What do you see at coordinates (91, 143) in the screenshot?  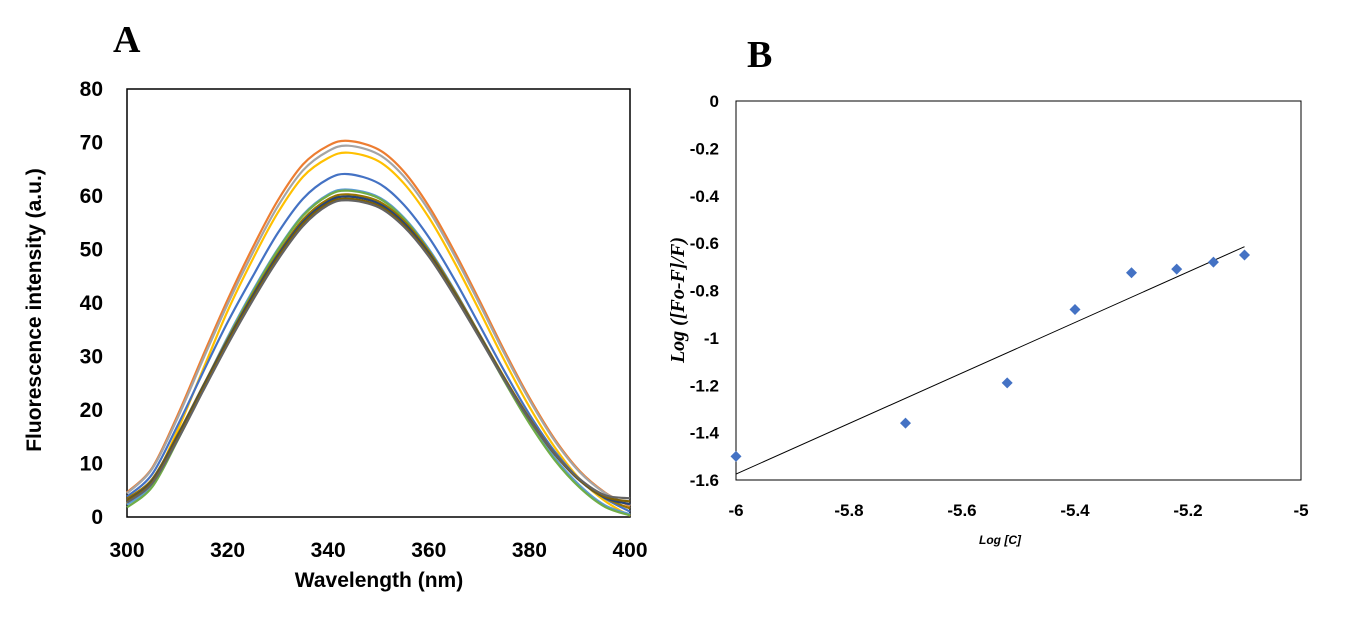 I see `panel-a-y-tick-label: 70` at bounding box center [91, 143].